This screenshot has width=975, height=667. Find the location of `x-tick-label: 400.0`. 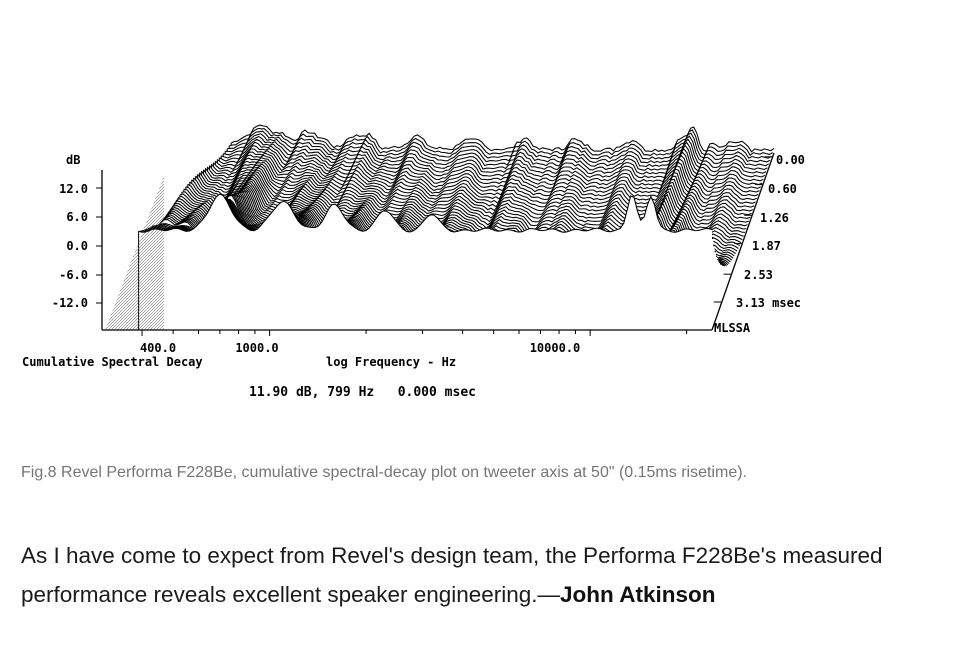

x-tick-label: 400.0 is located at coordinates (158, 348).